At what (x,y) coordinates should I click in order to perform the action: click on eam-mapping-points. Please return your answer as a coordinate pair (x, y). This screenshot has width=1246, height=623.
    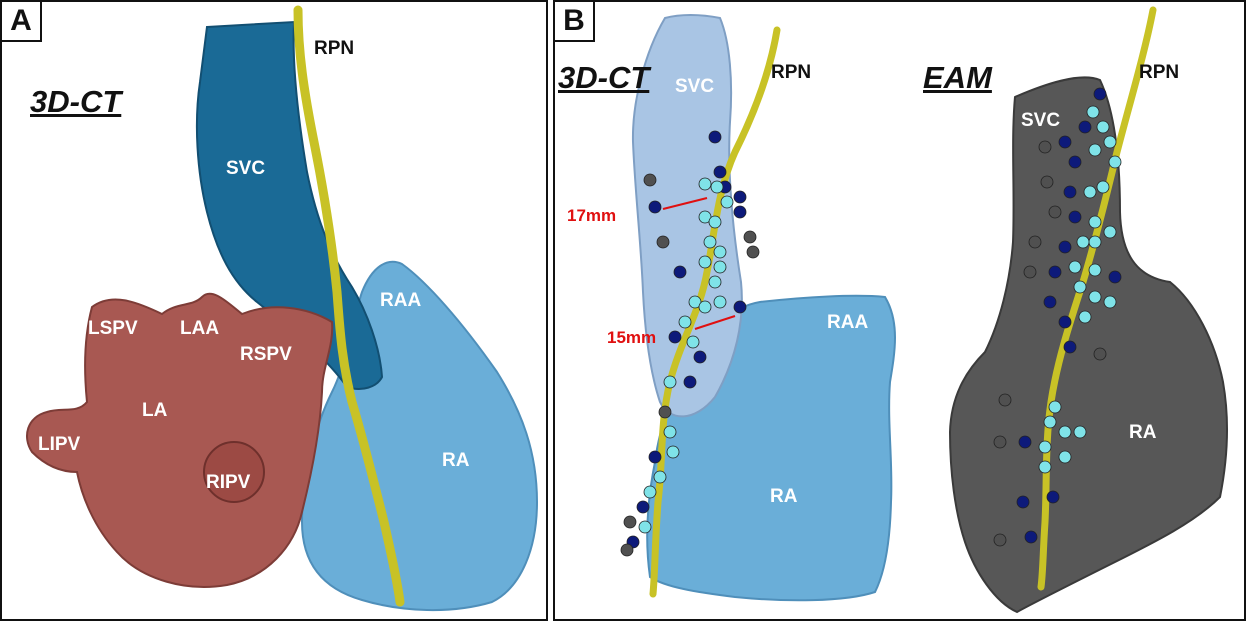
    Looking at the image, I should click on (1057, 317).